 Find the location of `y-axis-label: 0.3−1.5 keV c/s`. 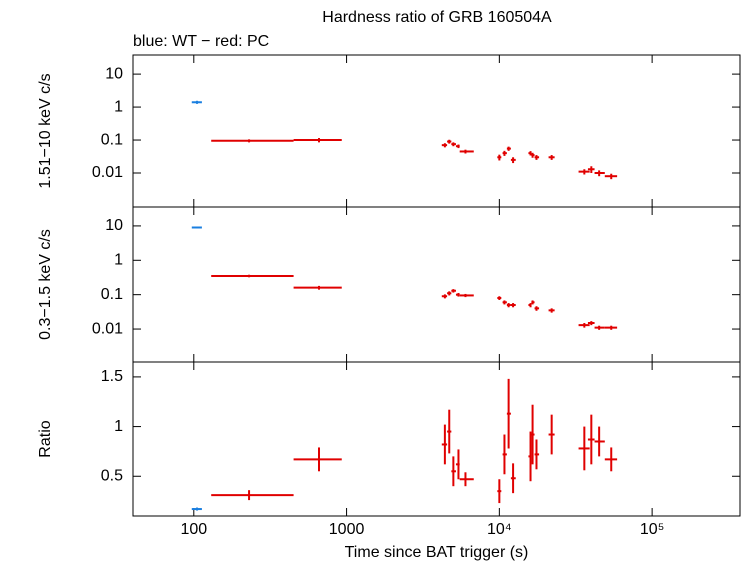

y-axis-label: 0.3−1.5 keV c/s is located at coordinates (45, 284).